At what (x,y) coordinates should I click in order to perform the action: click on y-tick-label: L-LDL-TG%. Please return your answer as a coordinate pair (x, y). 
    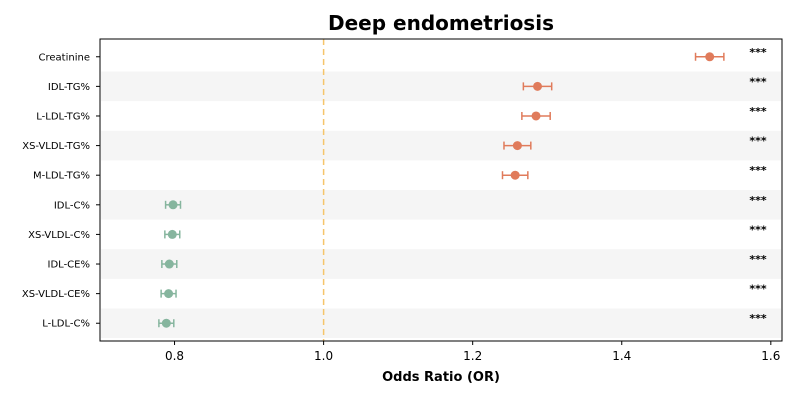
    Looking at the image, I should click on (63, 116).